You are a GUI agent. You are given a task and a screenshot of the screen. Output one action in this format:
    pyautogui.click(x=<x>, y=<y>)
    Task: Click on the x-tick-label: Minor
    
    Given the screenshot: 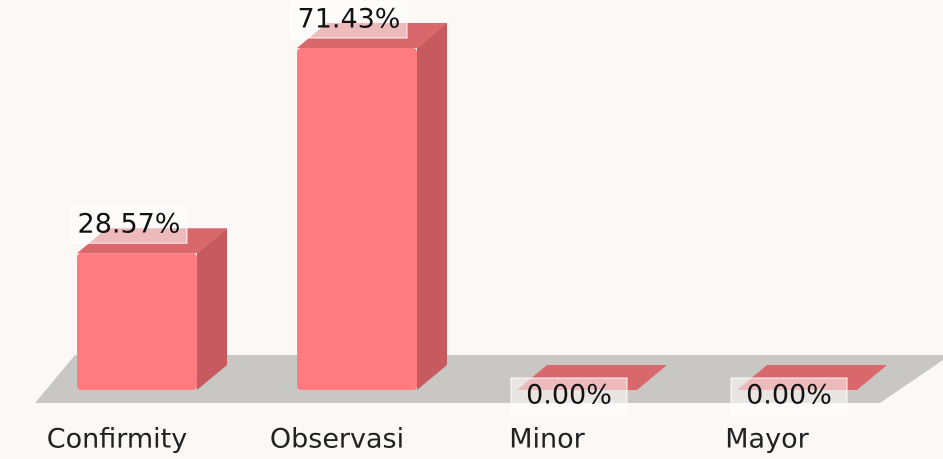 What is the action you would take?
    pyautogui.click(x=547, y=439)
    